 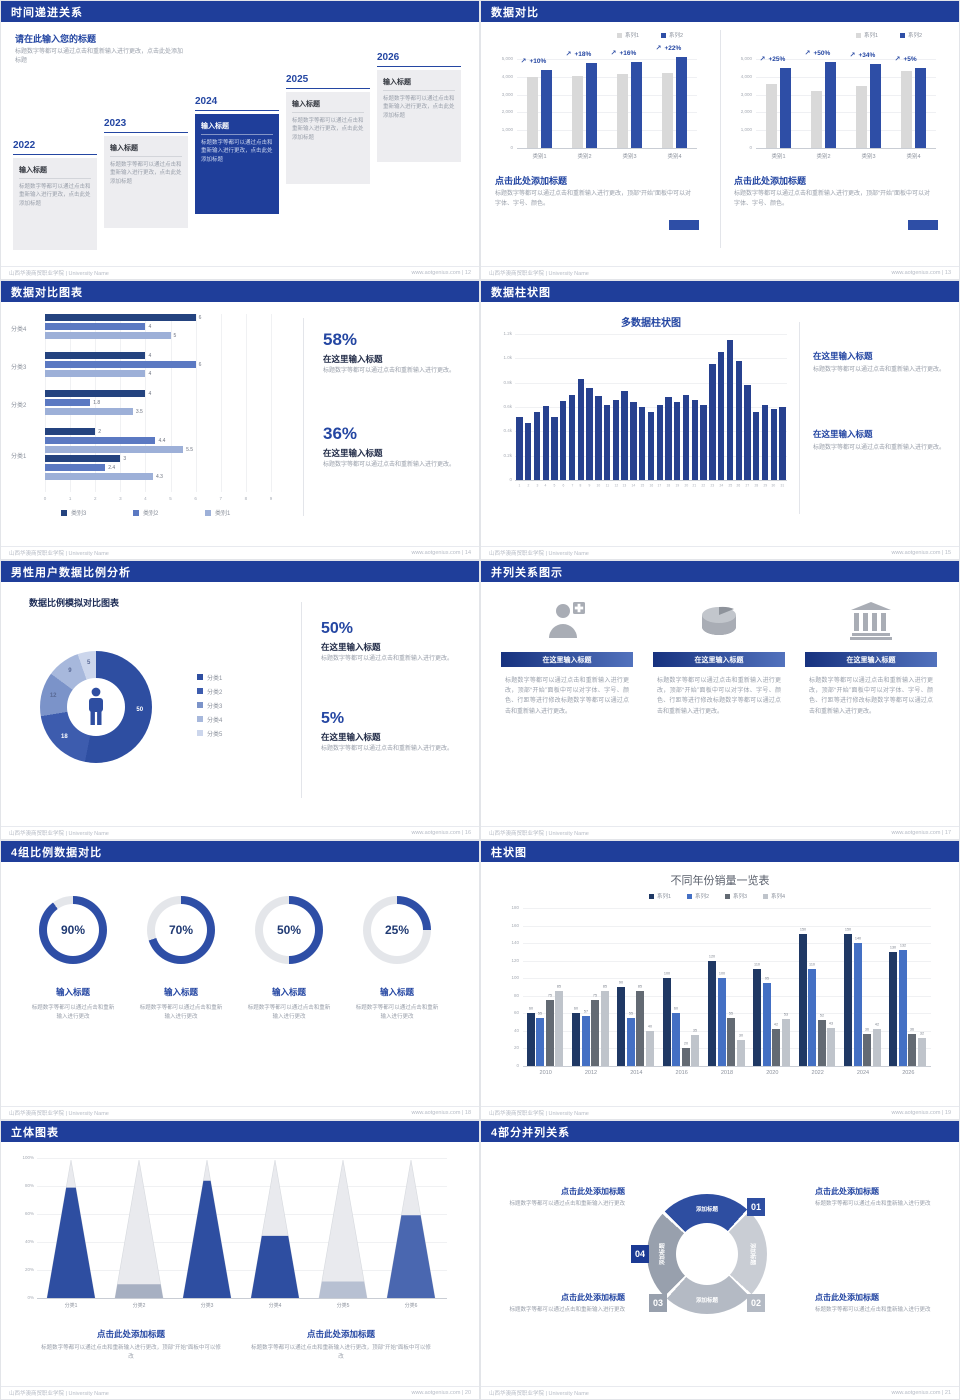 What do you see at coordinates (771, 115) in the screenshot?
I see `bar-series1` at bounding box center [771, 115].